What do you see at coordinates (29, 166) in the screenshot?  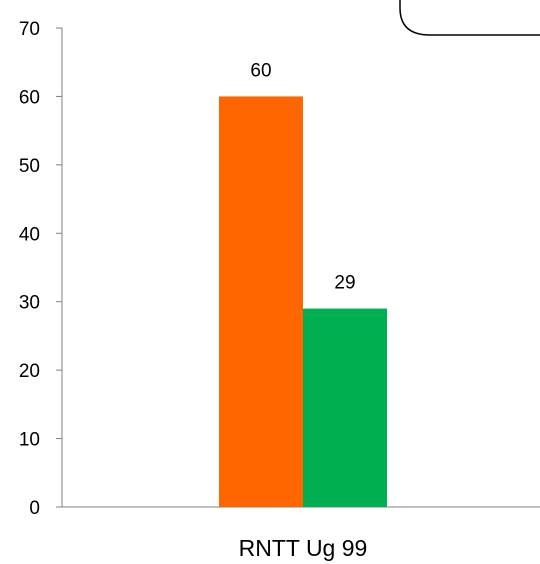 I see `y-tick-label: 50` at bounding box center [29, 166].